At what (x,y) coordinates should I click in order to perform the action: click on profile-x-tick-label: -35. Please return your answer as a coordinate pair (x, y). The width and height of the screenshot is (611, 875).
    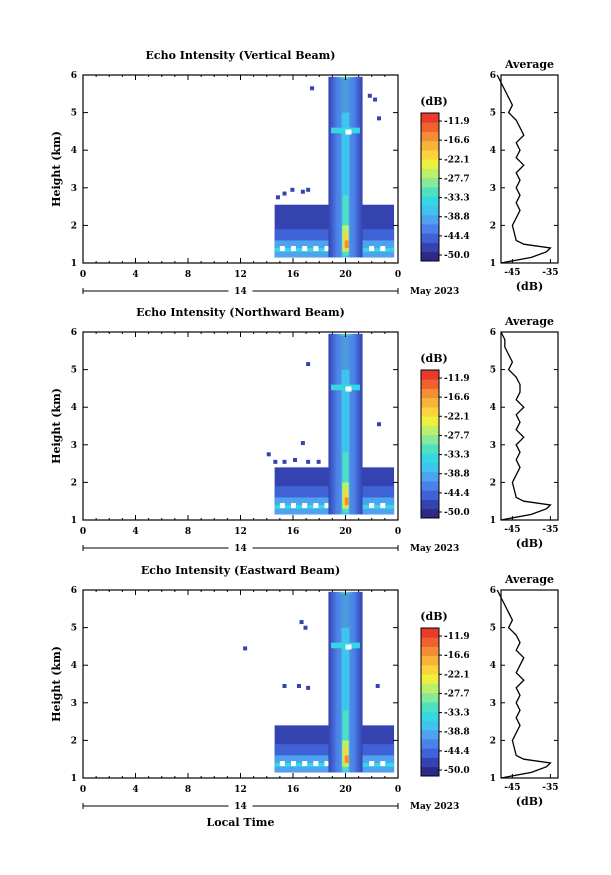
    Looking at the image, I should click on (550, 788).